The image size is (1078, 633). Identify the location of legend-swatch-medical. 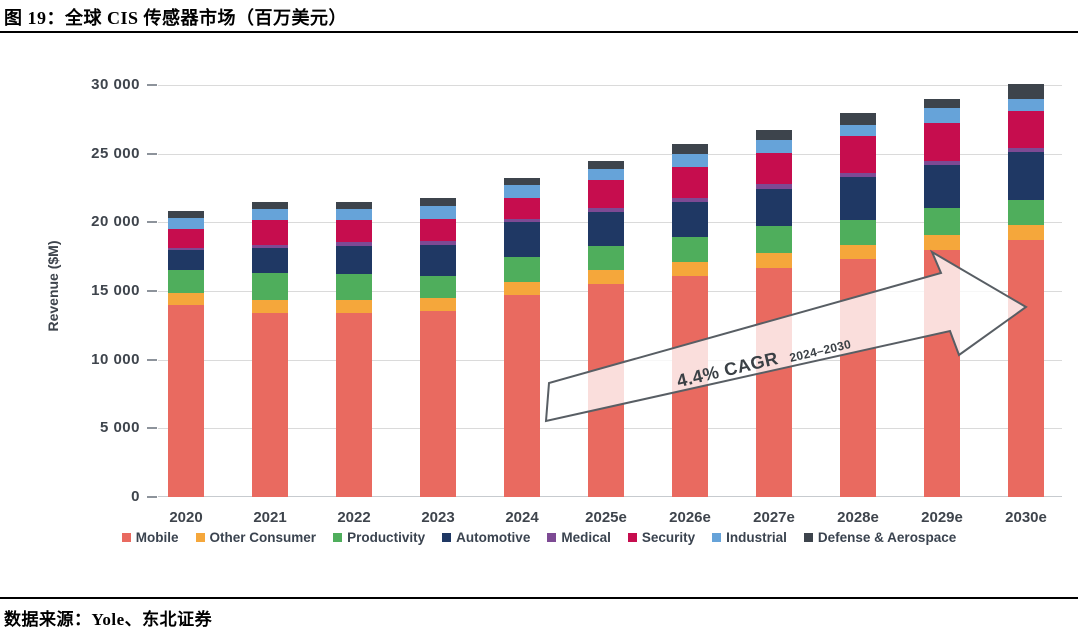
(552, 537).